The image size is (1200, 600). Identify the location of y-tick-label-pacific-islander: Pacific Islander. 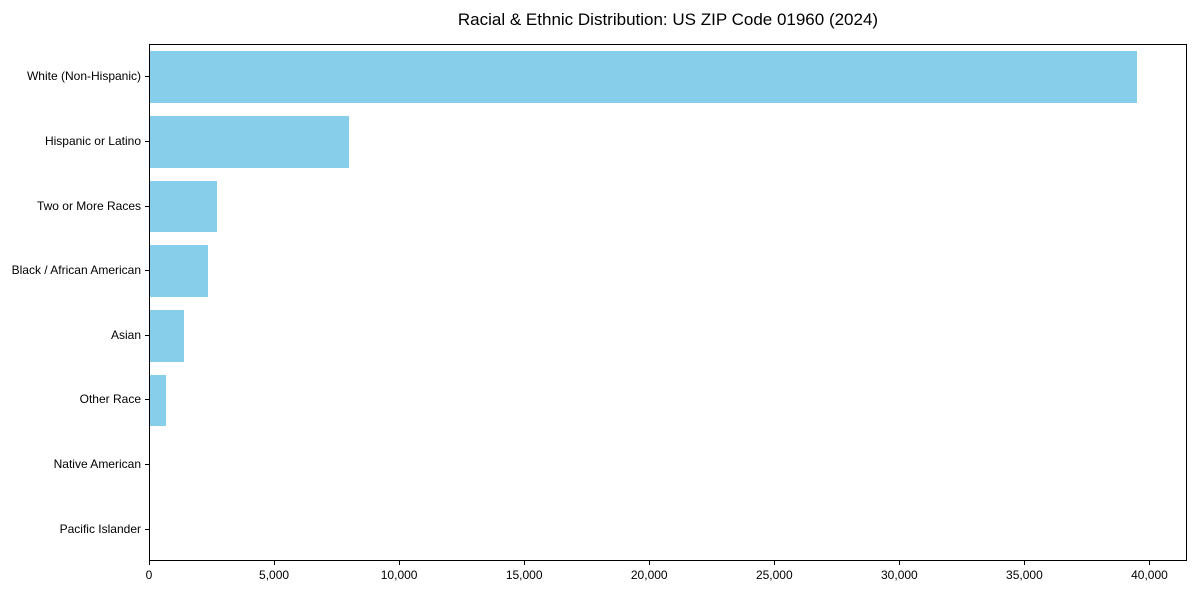
(100, 528).